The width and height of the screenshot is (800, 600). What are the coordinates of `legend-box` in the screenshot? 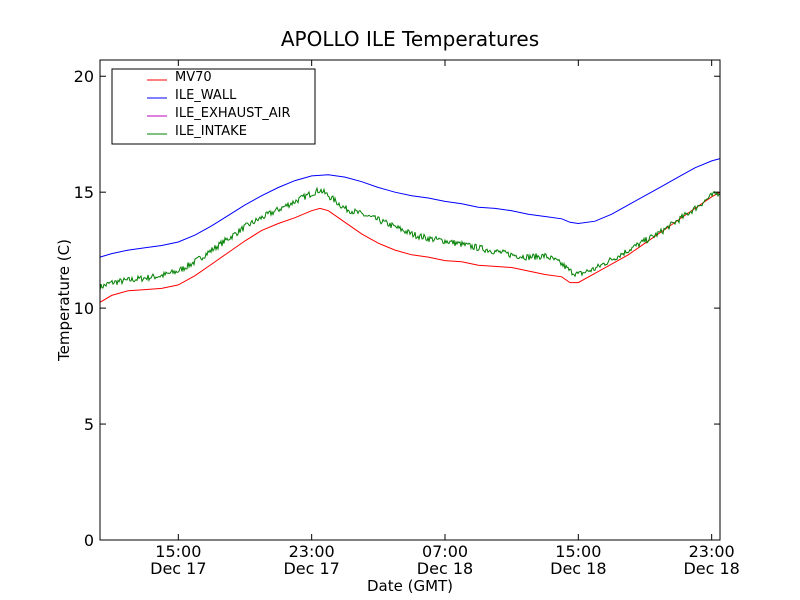 It's located at (213, 106).